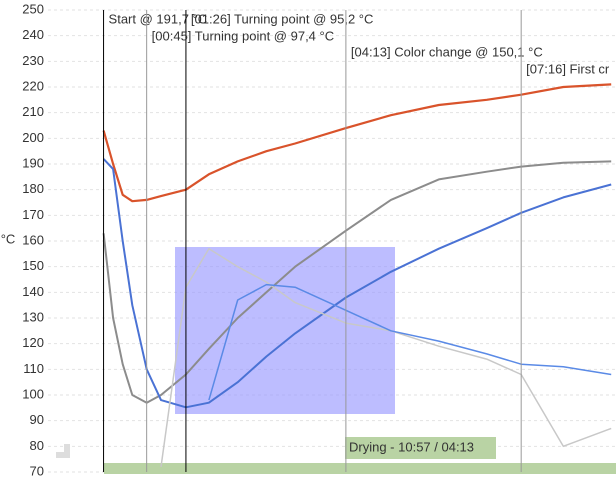  I want to click on y-tick-label: 70, so click(37, 470).